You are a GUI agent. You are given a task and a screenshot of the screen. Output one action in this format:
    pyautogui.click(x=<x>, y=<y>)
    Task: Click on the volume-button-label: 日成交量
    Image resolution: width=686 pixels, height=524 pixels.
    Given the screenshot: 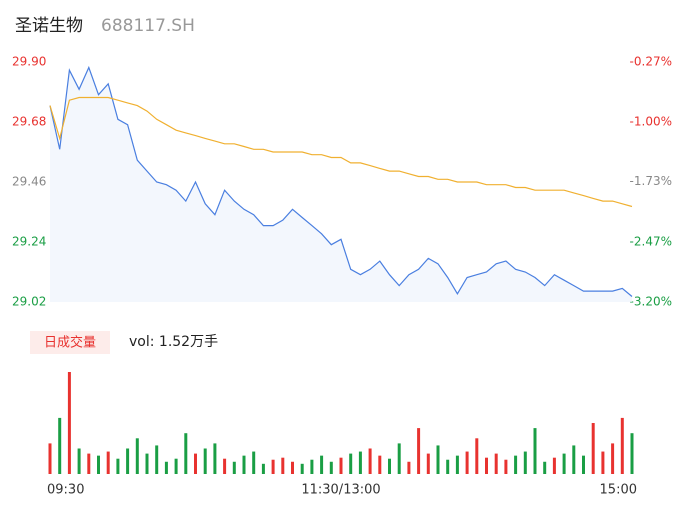 What is the action you would take?
    pyautogui.click(x=70, y=343)
    